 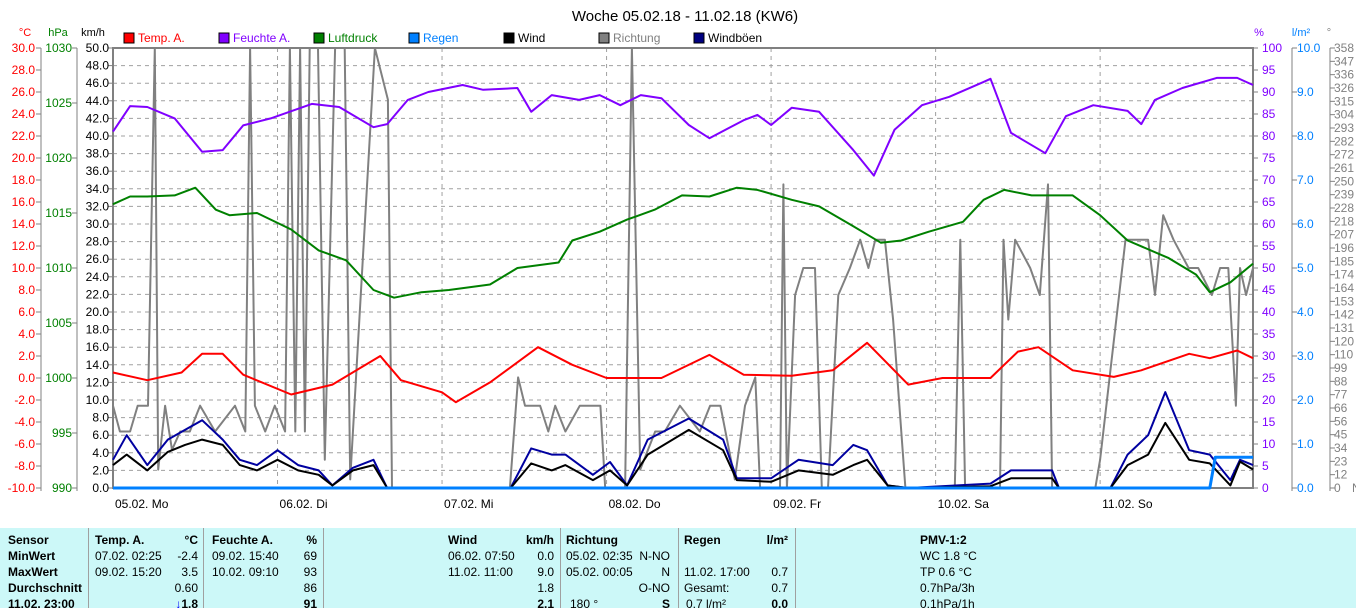 What do you see at coordinates (120, 540) in the screenshot?
I see `header-temp: Temp. A.` at bounding box center [120, 540].